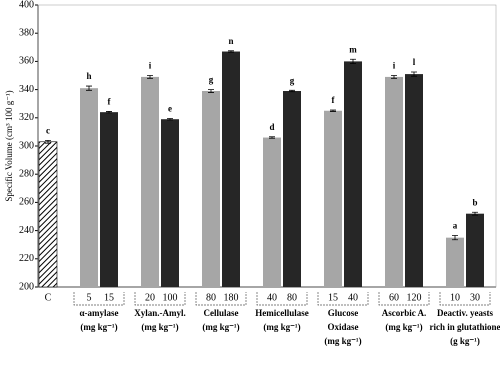 The width and height of the screenshot is (500, 377). I want to click on significance-letter: n, so click(230, 41).